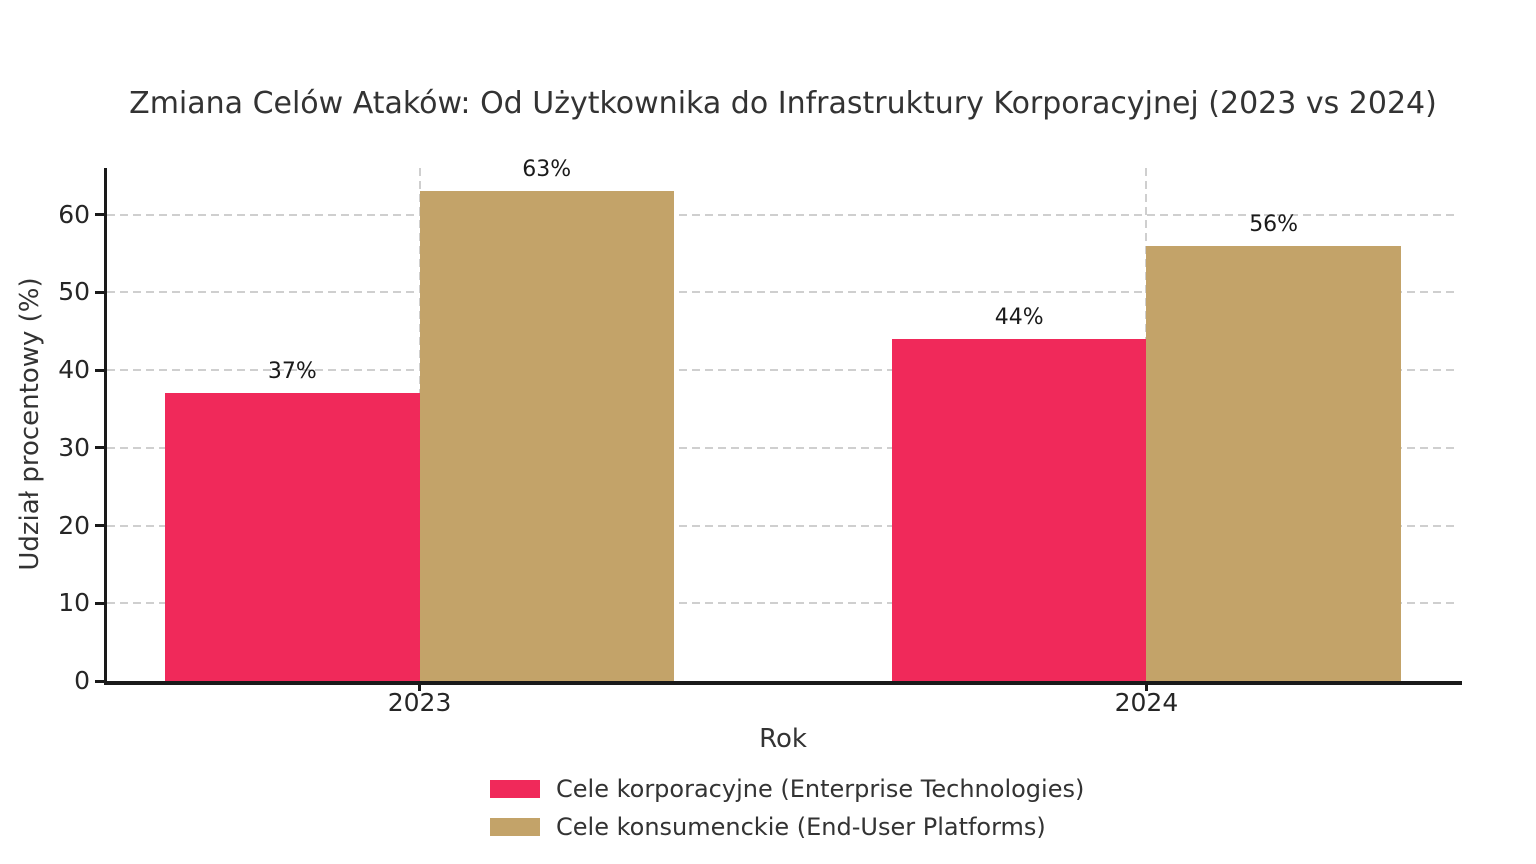  I want to click on y-tick-label-50: 50, so click(74, 292).